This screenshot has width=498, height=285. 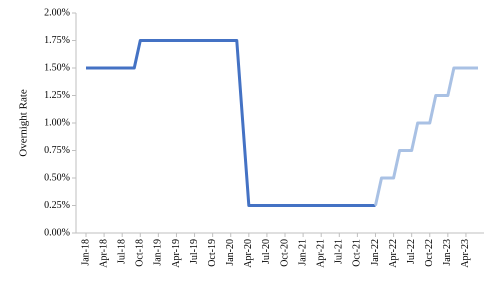 What do you see at coordinates (57, 232) in the screenshot?
I see `y-tick-label: 0.00%` at bounding box center [57, 232].